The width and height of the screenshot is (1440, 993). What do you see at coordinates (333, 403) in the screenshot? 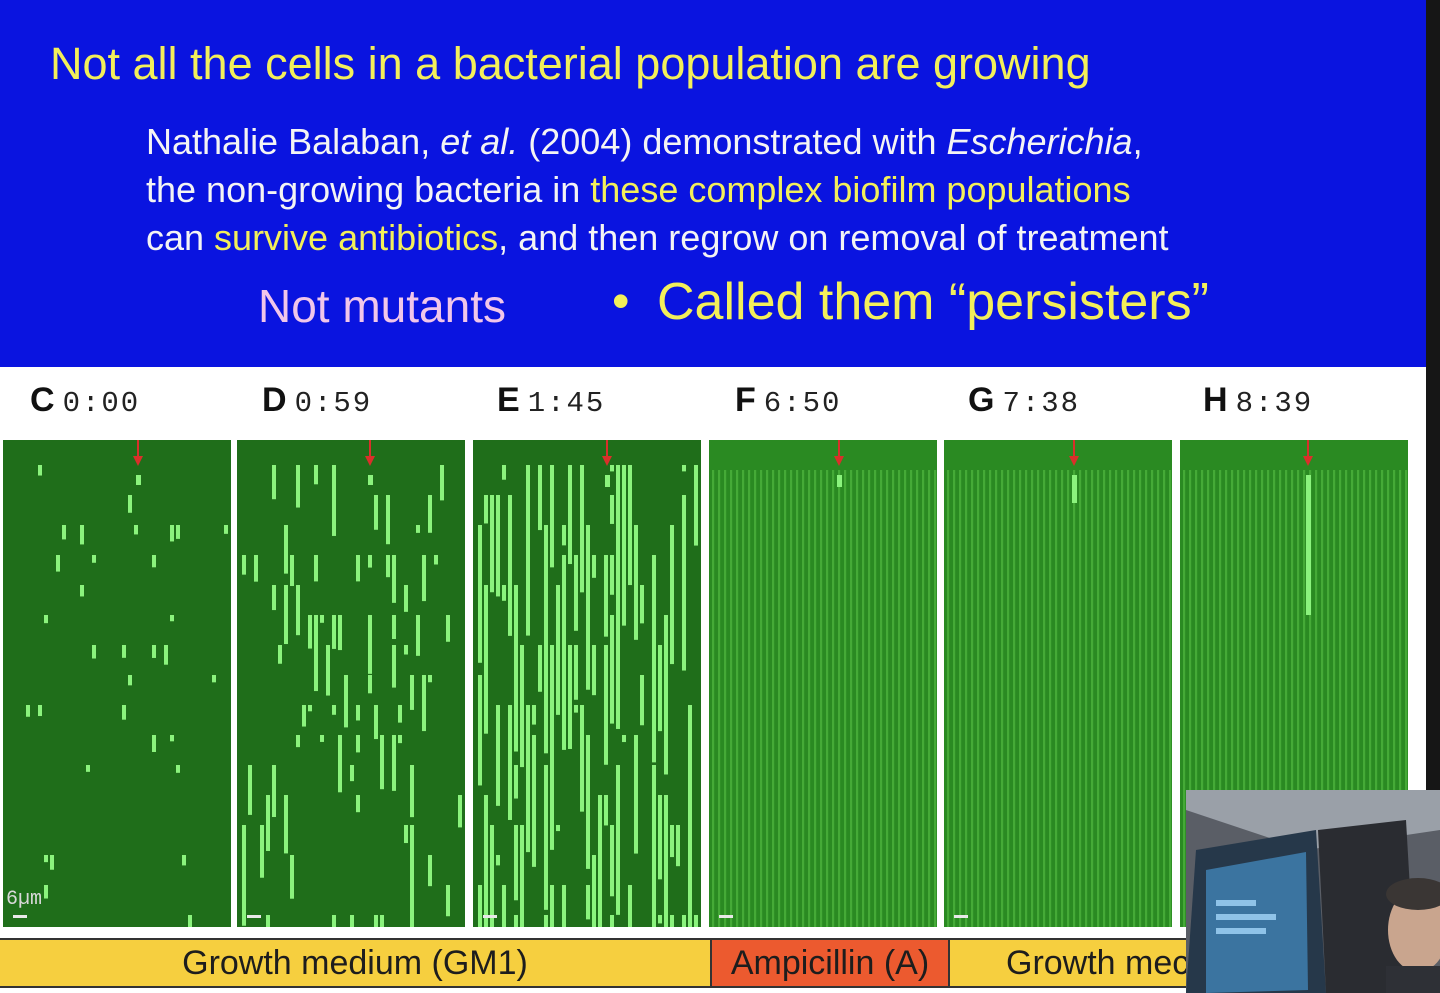
I see `panel-time: 0:59` at bounding box center [333, 403].